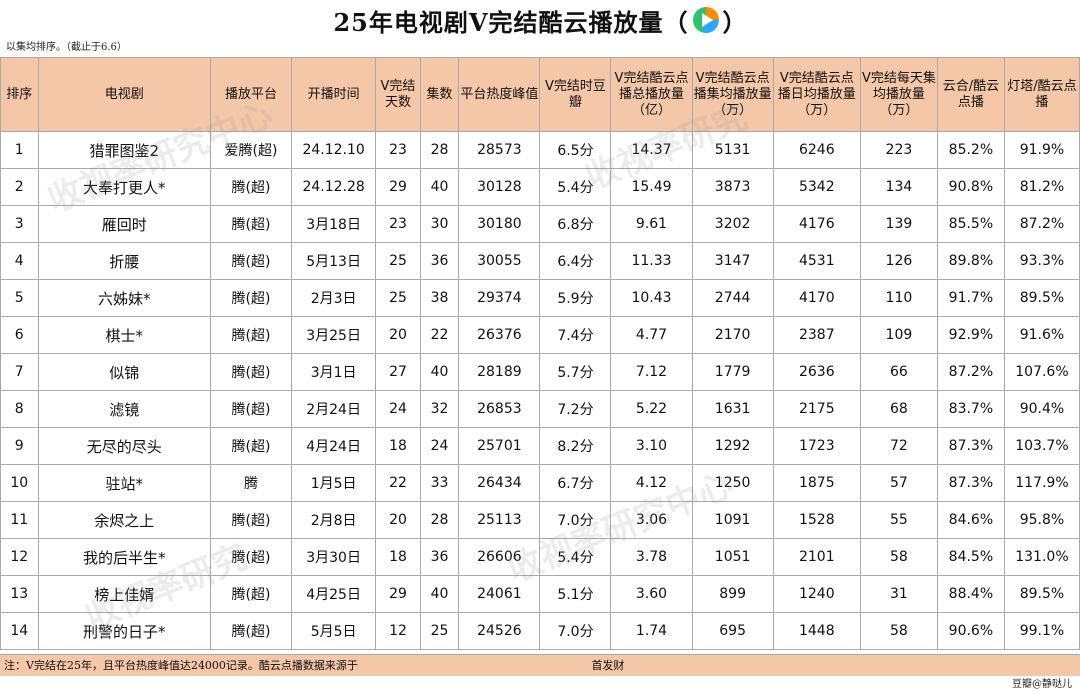  I want to click on table-cell: 58, so click(898, 557).